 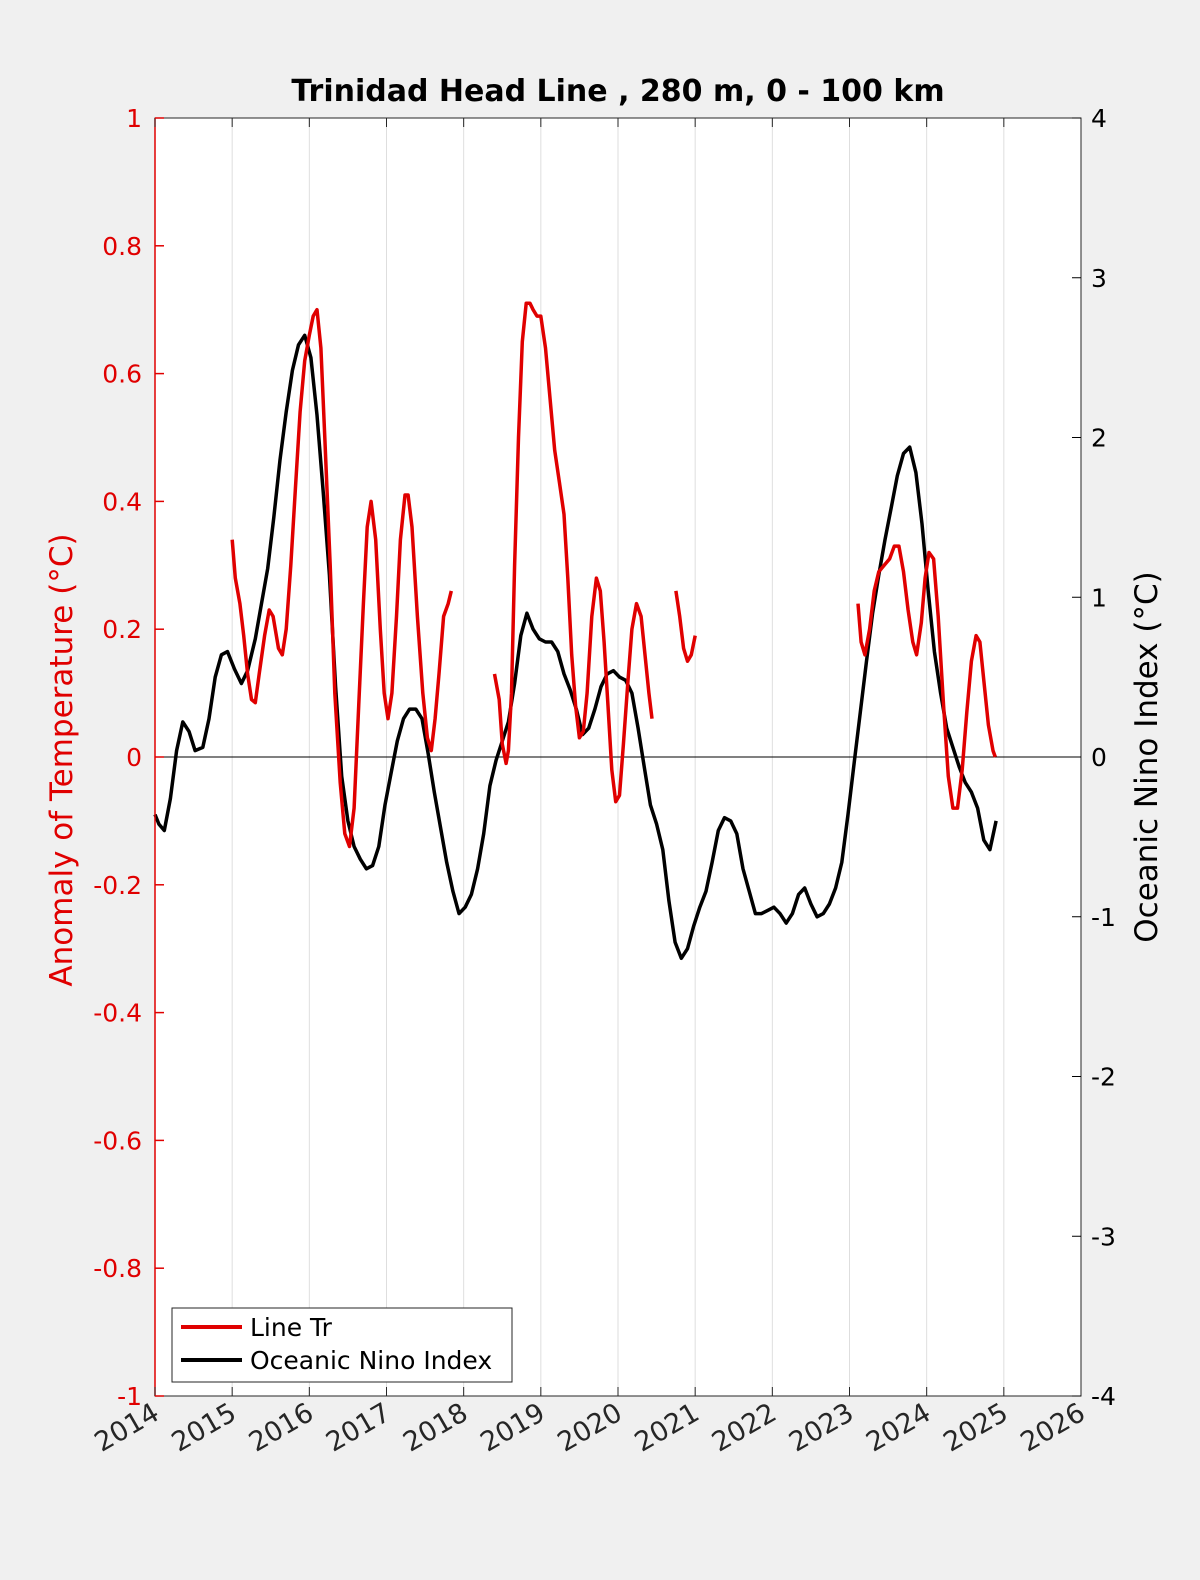 What do you see at coordinates (821, 1427) in the screenshot?
I see `x-tick-label: 2023` at bounding box center [821, 1427].